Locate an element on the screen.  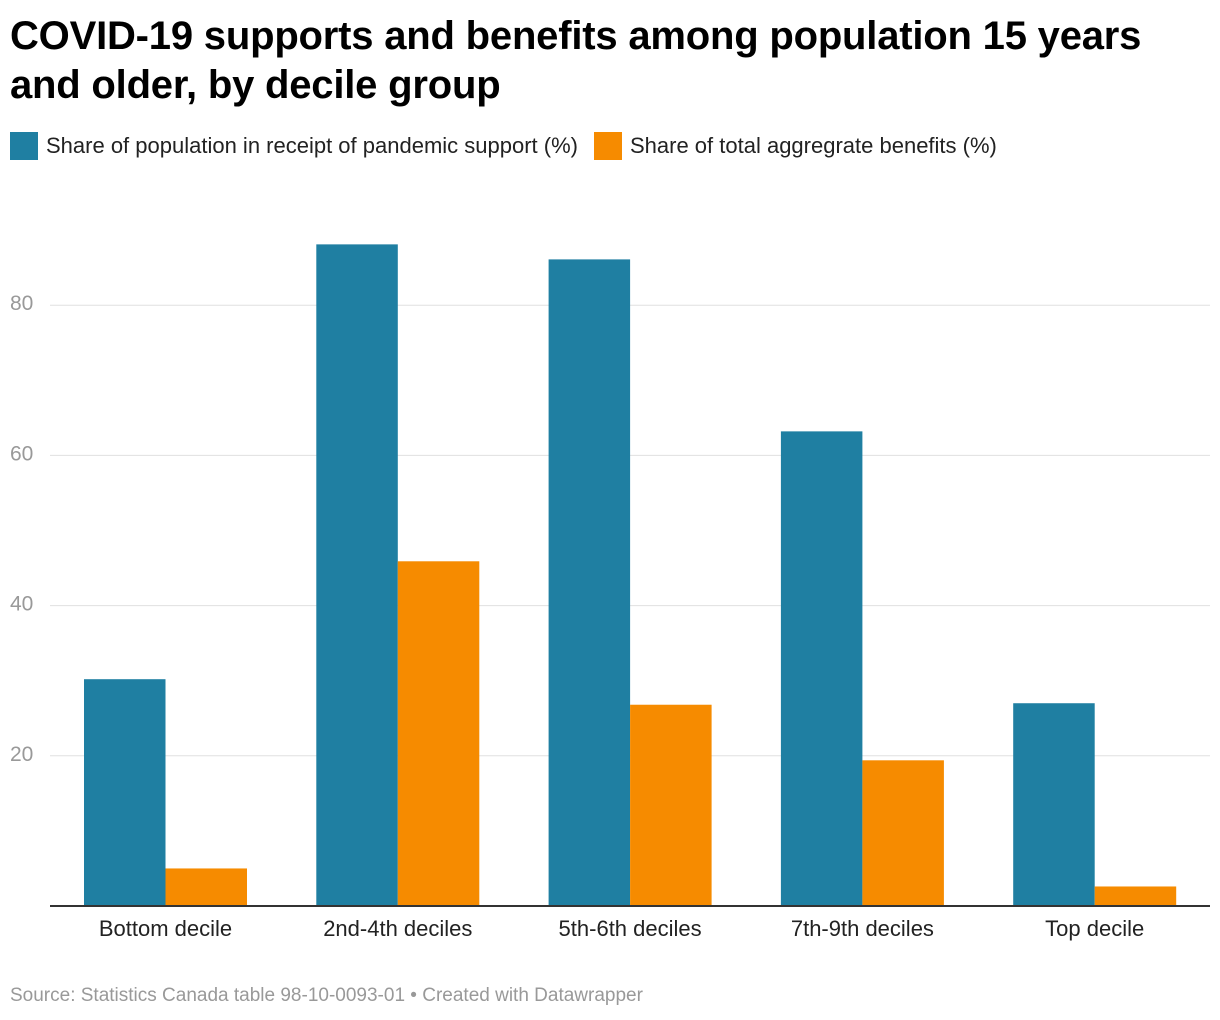
legend-label-benefits: Share of total aggregrate benefits (%) is located at coordinates (813, 145).